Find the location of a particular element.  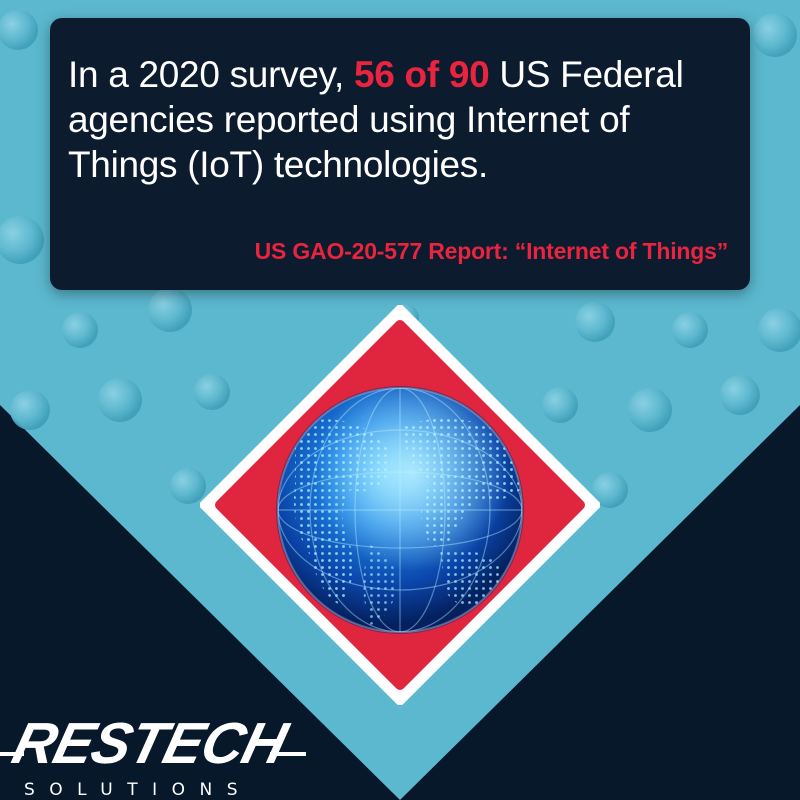

quote-lead: In a 2020 survey, is located at coordinates (211, 74).